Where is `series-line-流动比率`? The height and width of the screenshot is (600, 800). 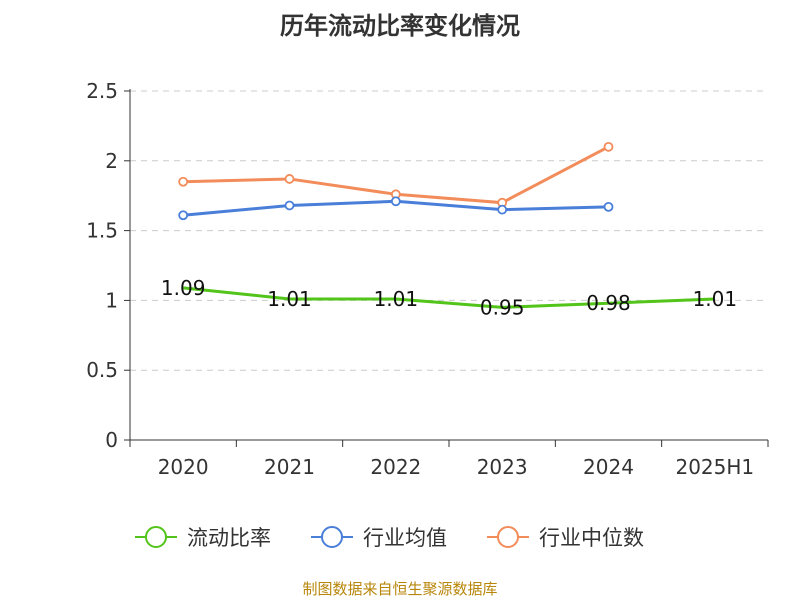 series-line-流动比率 is located at coordinates (449, 297).